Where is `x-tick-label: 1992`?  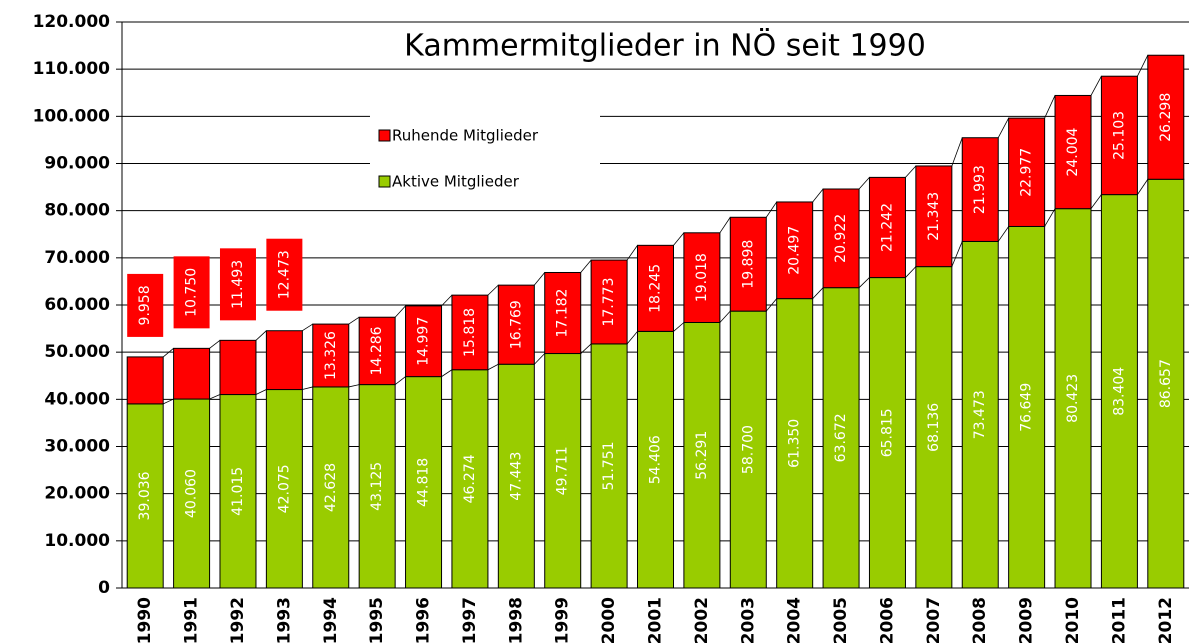 x-tick-label: 1992 is located at coordinates (238, 620).